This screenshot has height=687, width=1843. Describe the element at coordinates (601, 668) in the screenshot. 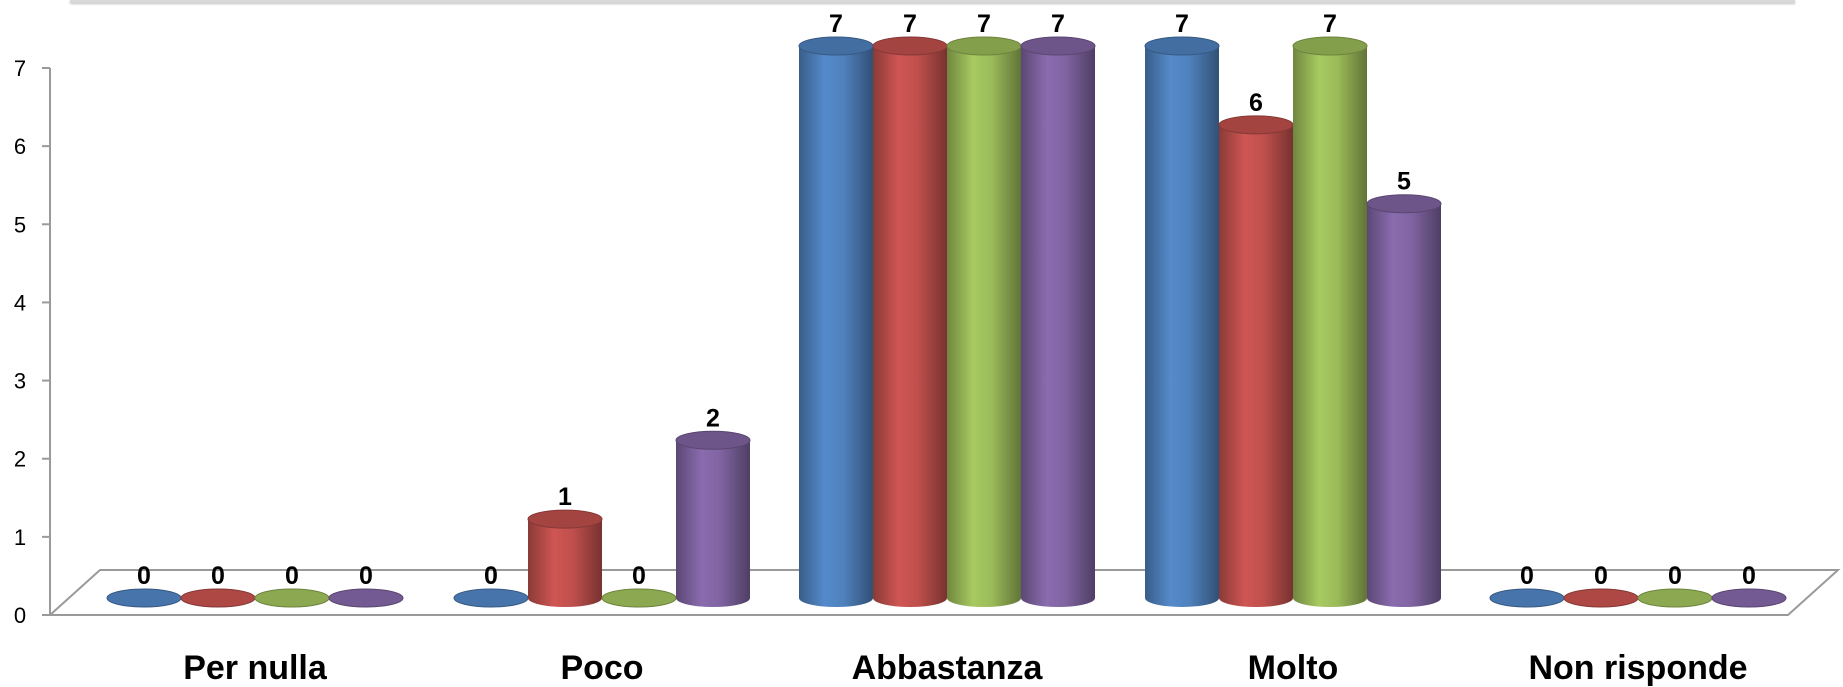

I see `category-label: Poco` at that location.